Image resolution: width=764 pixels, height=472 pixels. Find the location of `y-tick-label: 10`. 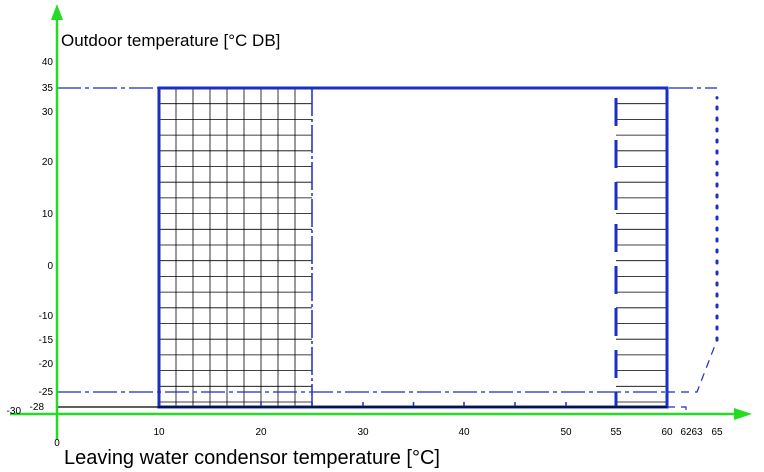

y-tick-label: 10 is located at coordinates (48, 214).